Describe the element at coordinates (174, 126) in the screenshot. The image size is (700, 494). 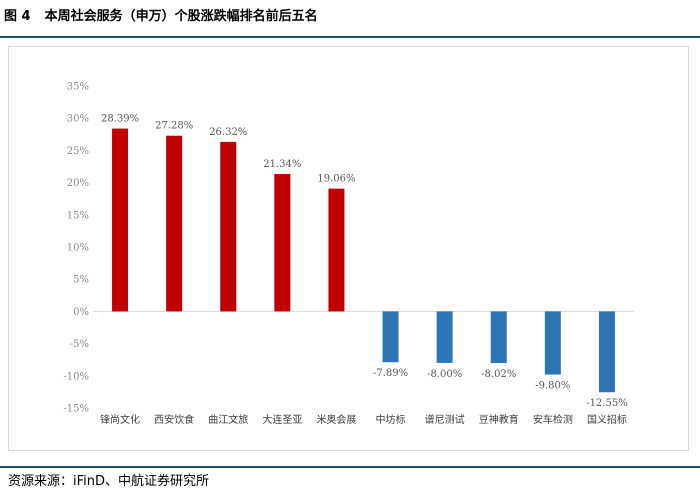
I see `data-label: 27.28%` at that location.